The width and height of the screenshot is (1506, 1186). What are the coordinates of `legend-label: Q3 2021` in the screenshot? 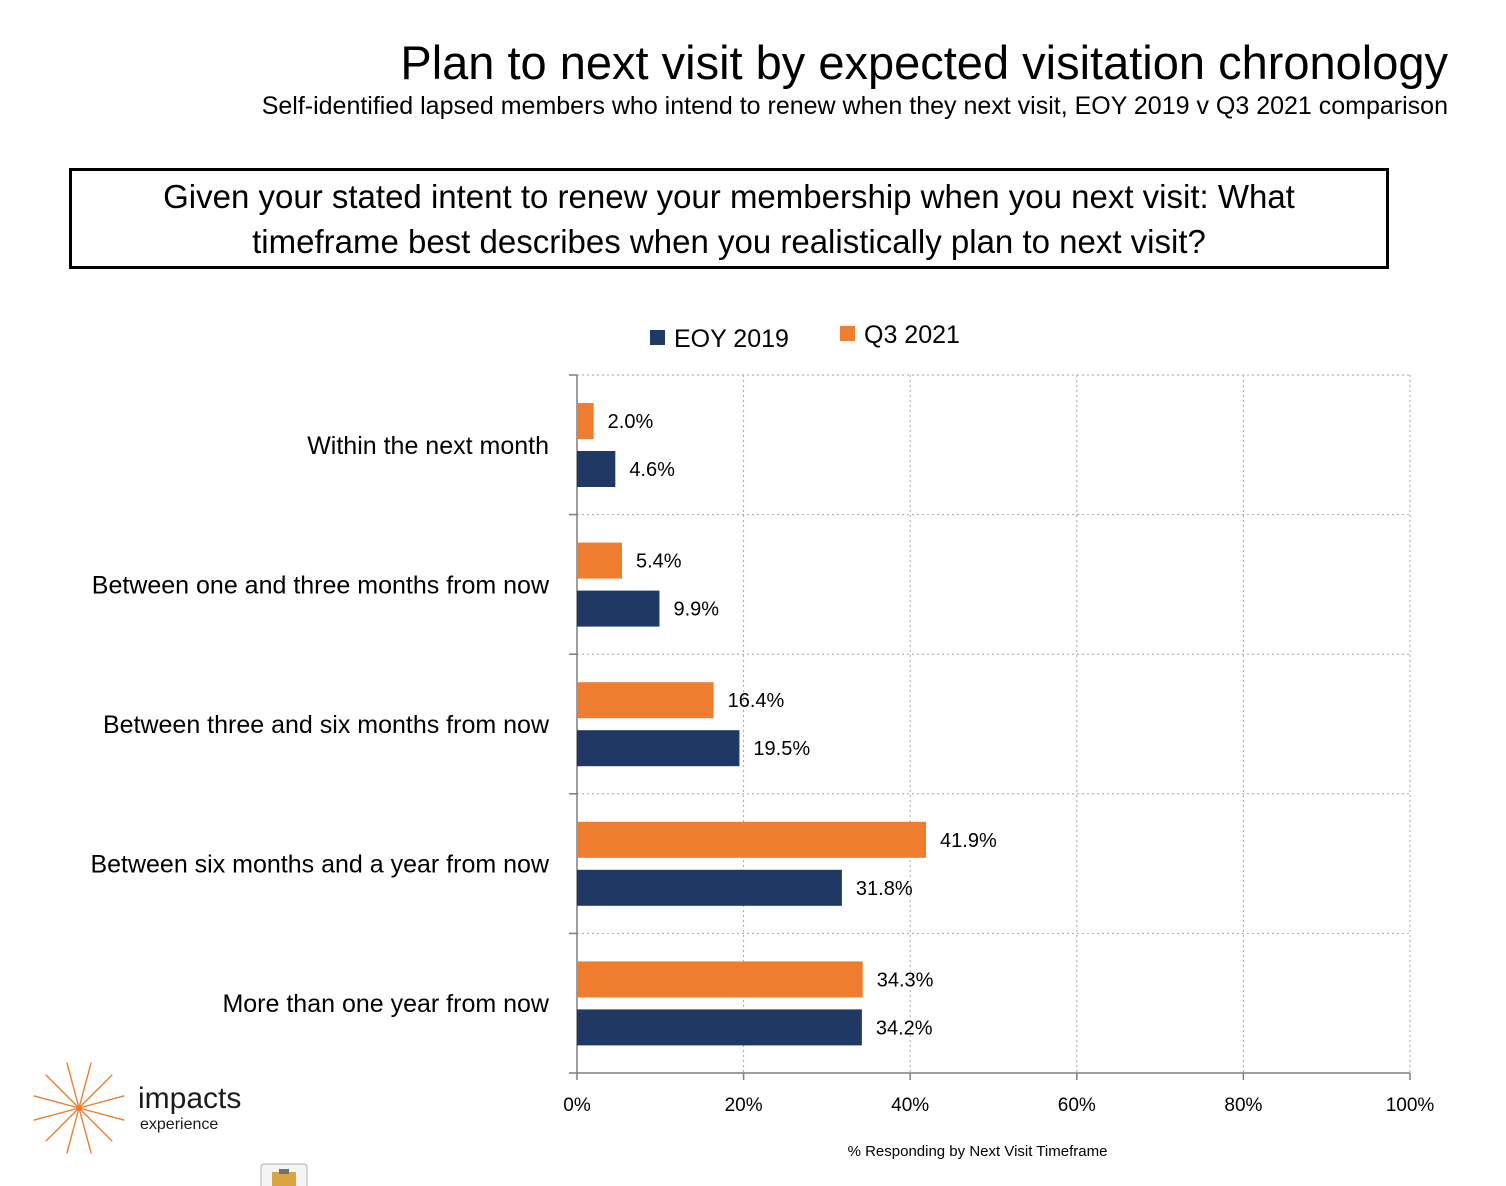 It's located at (912, 335).